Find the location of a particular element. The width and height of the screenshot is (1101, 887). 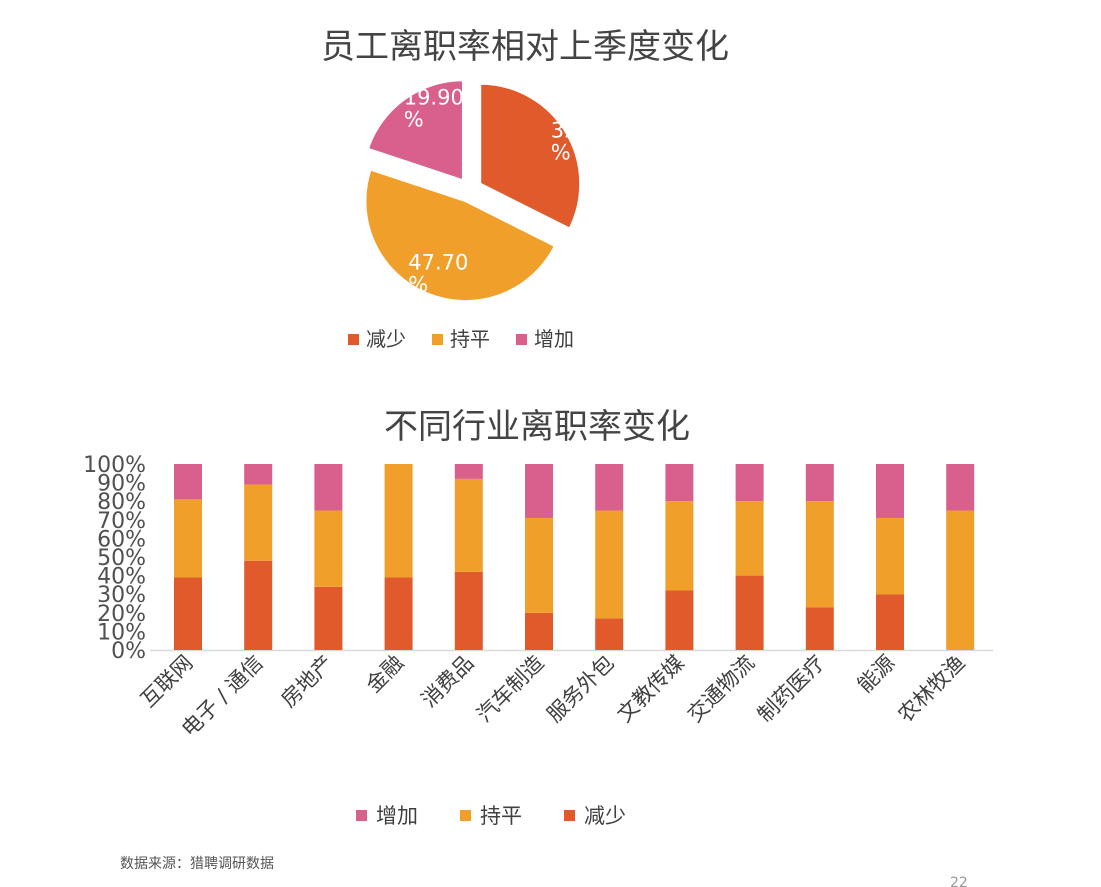

y-tick-label: 100% is located at coordinates (114, 465).